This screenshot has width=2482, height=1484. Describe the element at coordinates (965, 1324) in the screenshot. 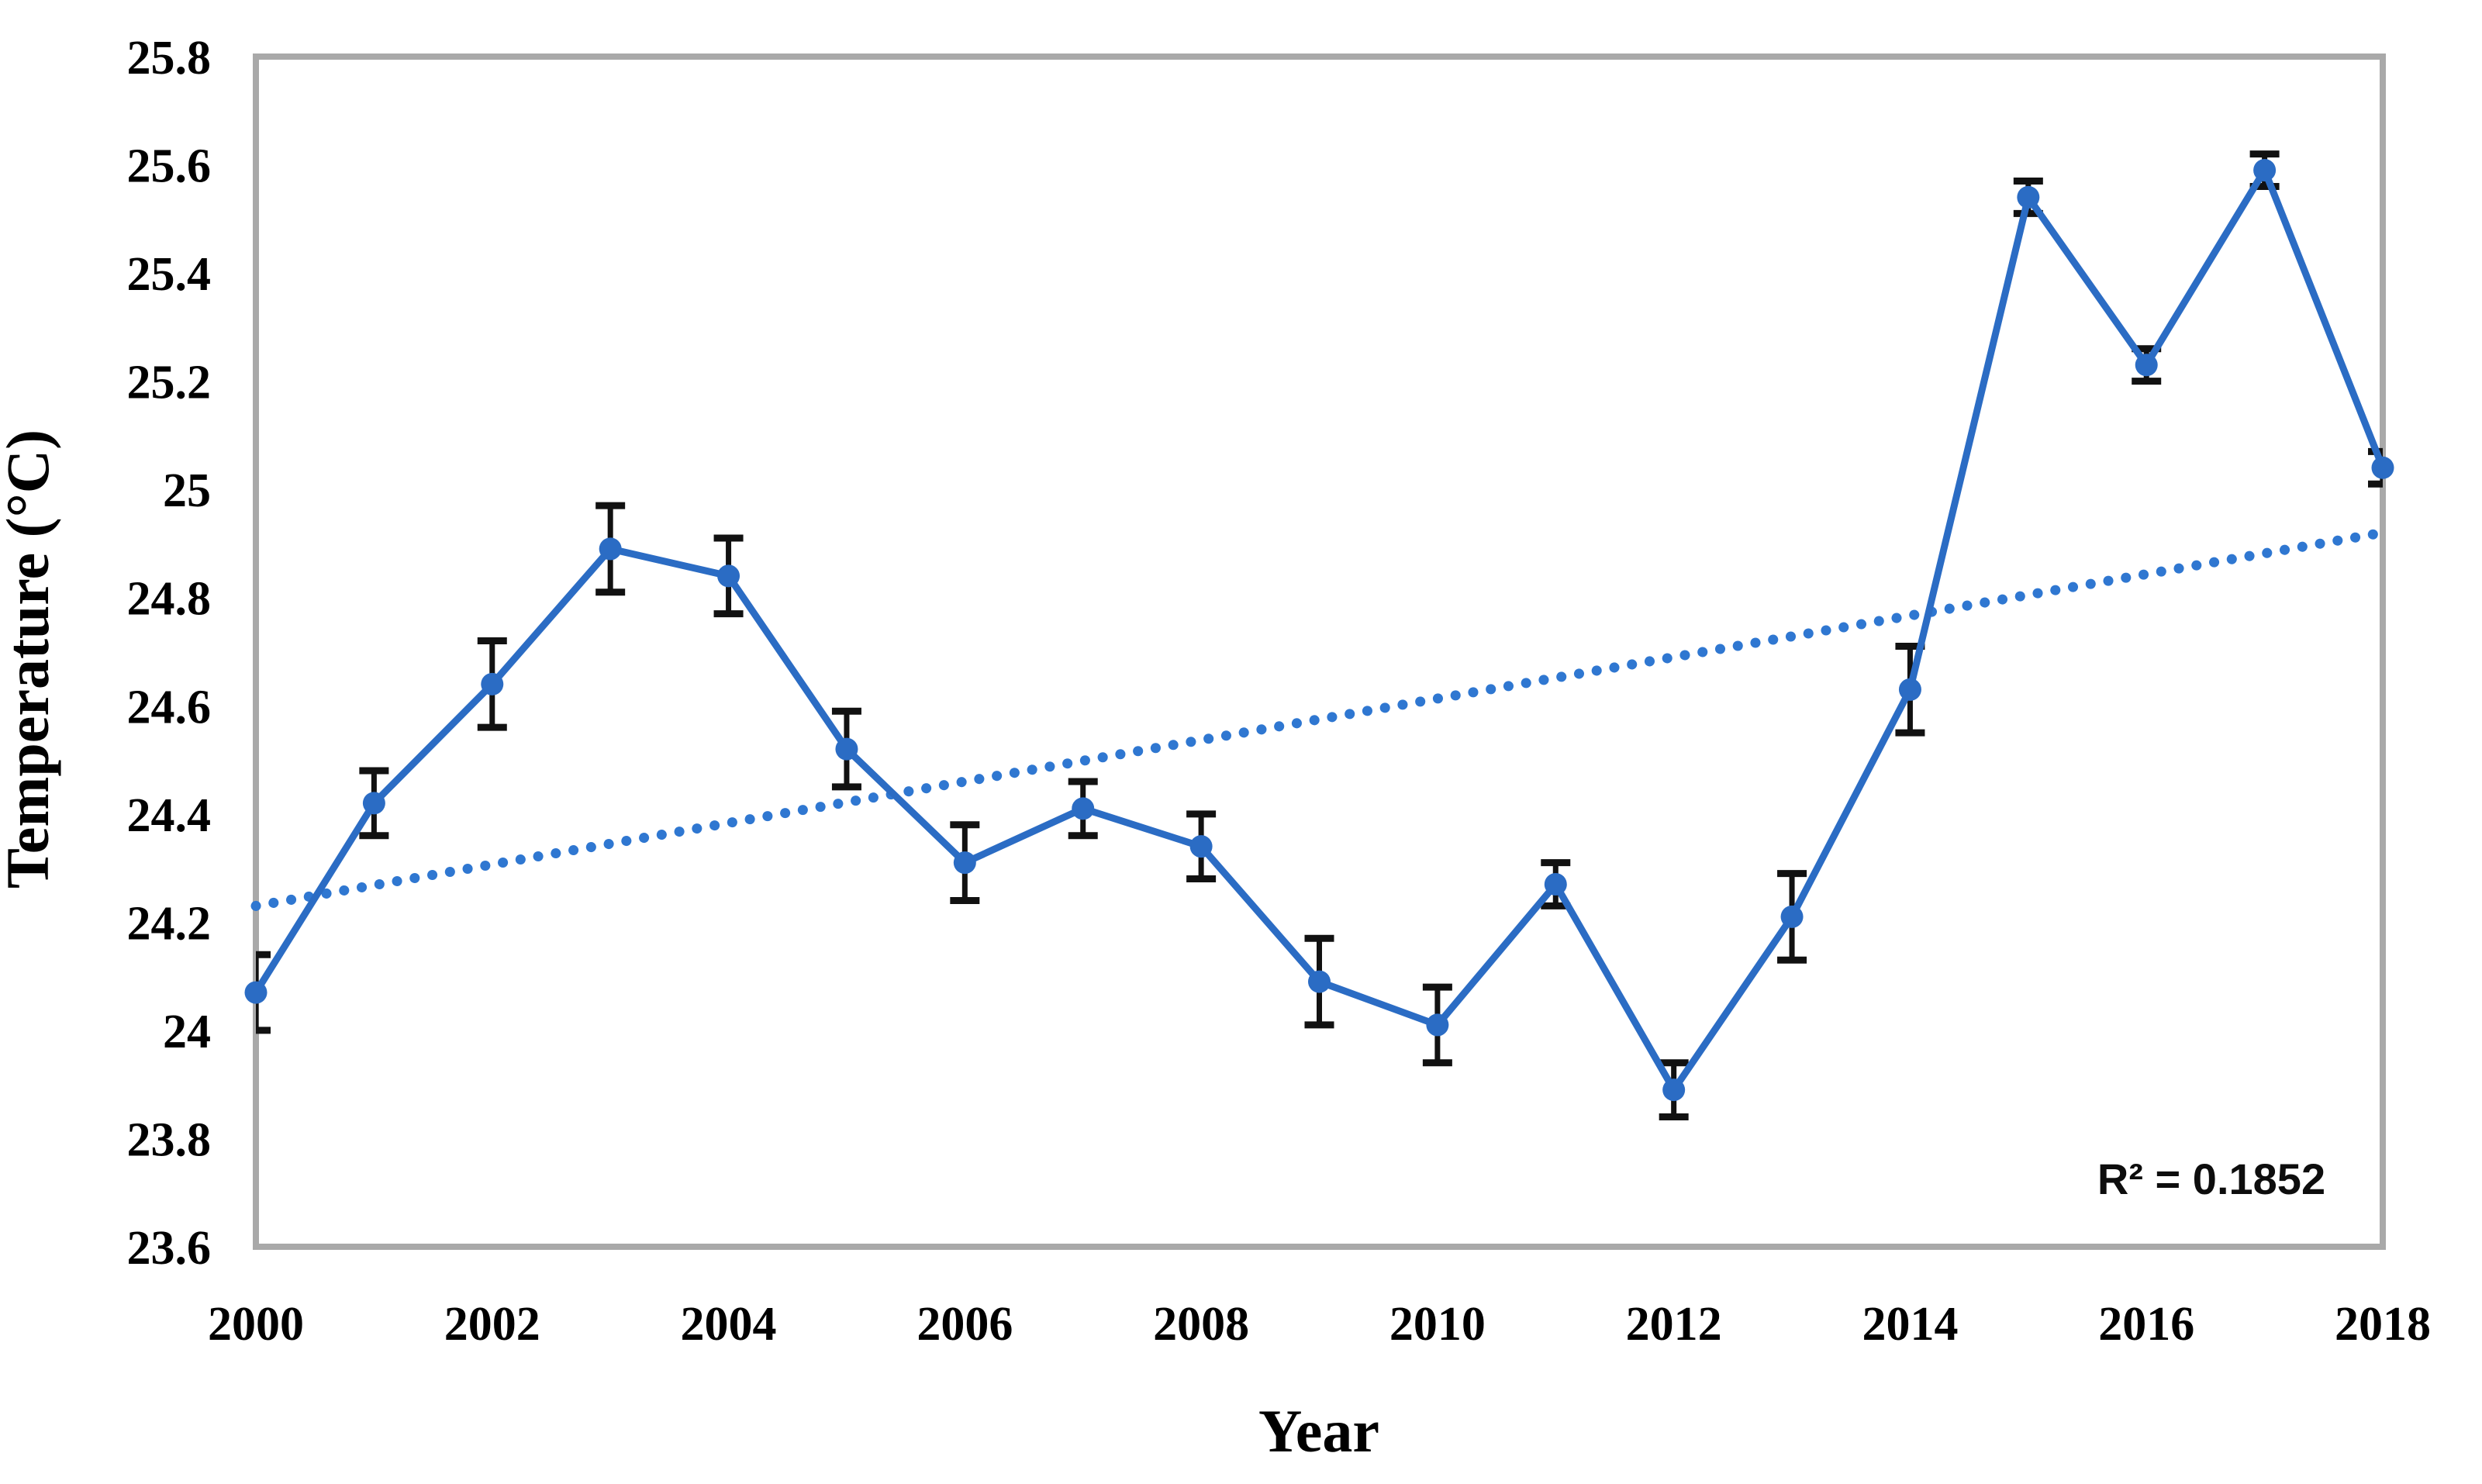

I see `x-tick-label: 2006` at that location.